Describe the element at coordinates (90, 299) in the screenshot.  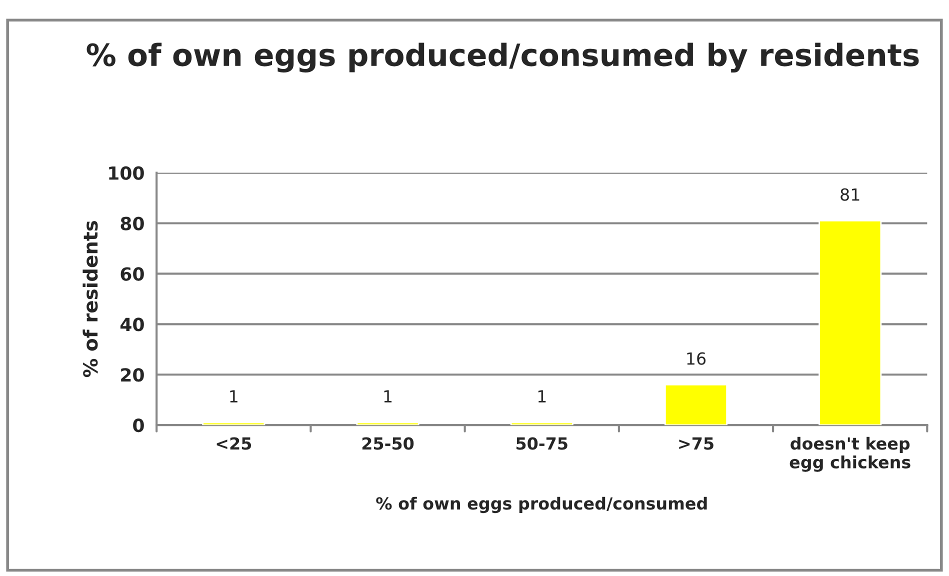
I see `y-axis-title: % of residents` at that location.